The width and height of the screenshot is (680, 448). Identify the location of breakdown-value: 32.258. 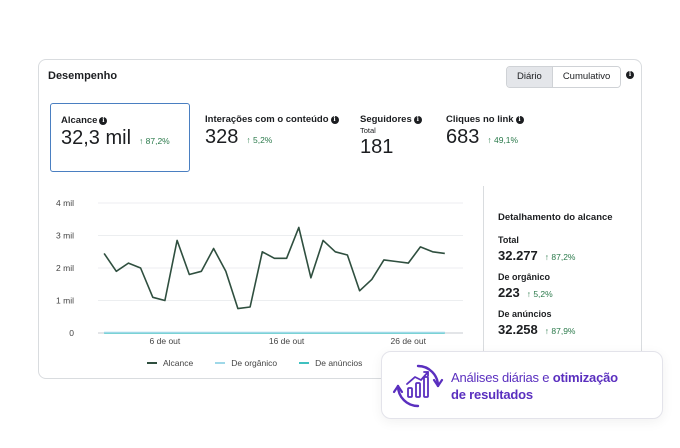
(518, 329).